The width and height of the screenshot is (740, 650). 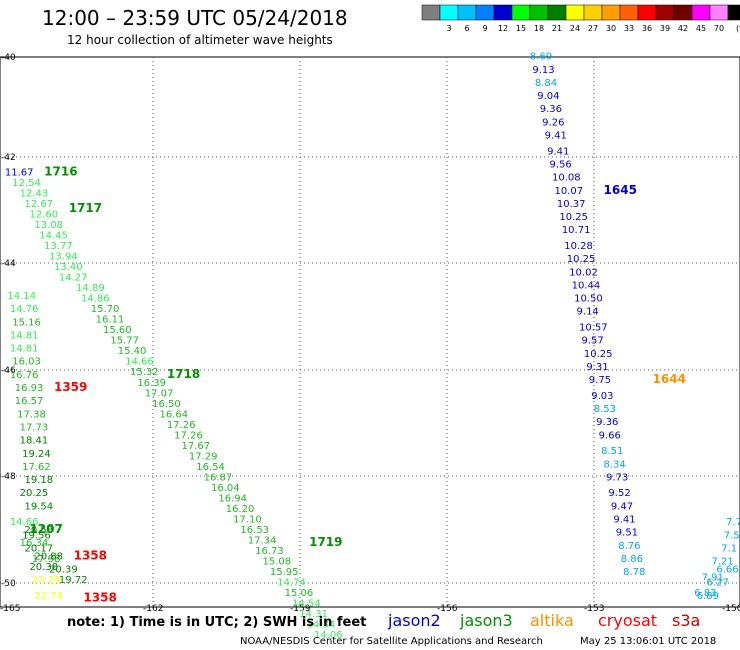 What do you see at coordinates (181, 425) in the screenshot?
I see `wave-height-value: 17.26` at bounding box center [181, 425].